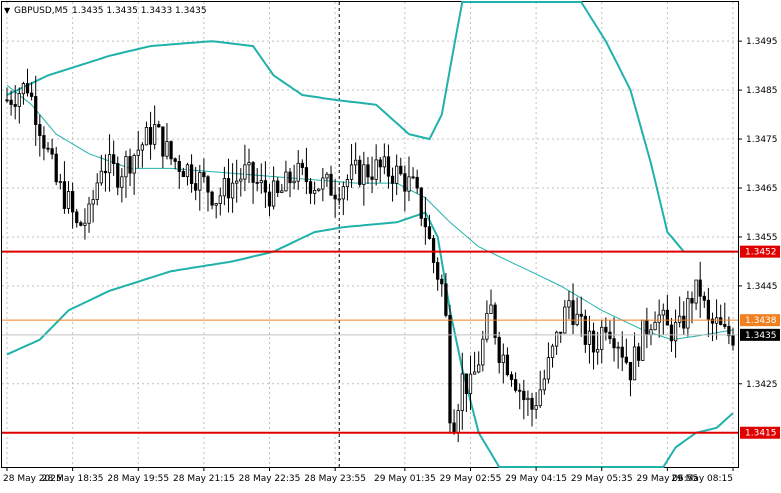 Image resolution: width=781 pixels, height=493 pixels. What do you see at coordinates (668, 479) in the screenshot?
I see `x-tick-label: 29 May 06:55` at bounding box center [668, 479].